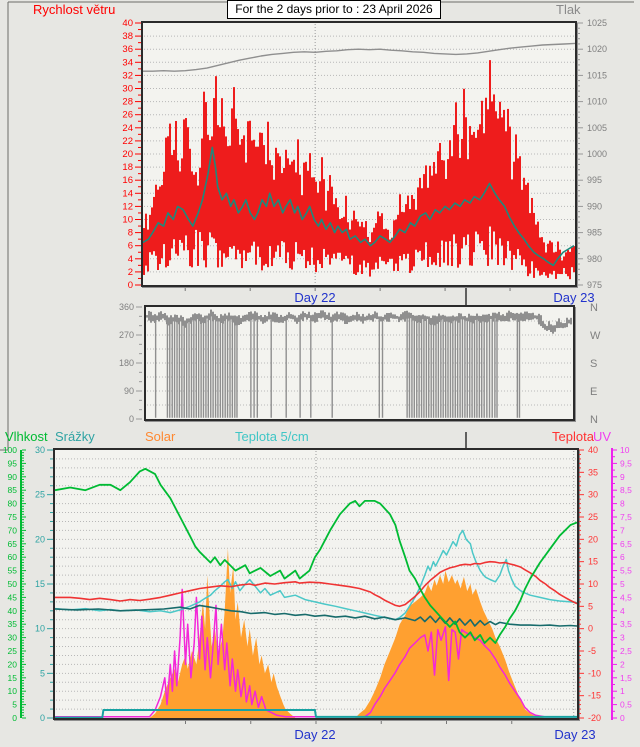  I want to click on temperature-axis-tick-label: 5, so click(590, 606).